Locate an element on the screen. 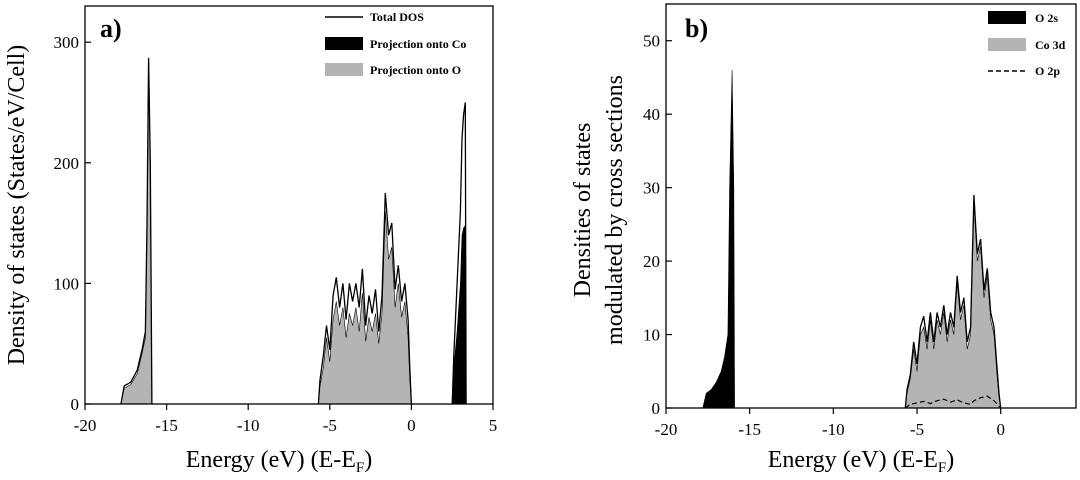 The width and height of the screenshot is (1080, 480). panel-b-y-axis-label-line2: modulated by cross sections is located at coordinates (615, 210).